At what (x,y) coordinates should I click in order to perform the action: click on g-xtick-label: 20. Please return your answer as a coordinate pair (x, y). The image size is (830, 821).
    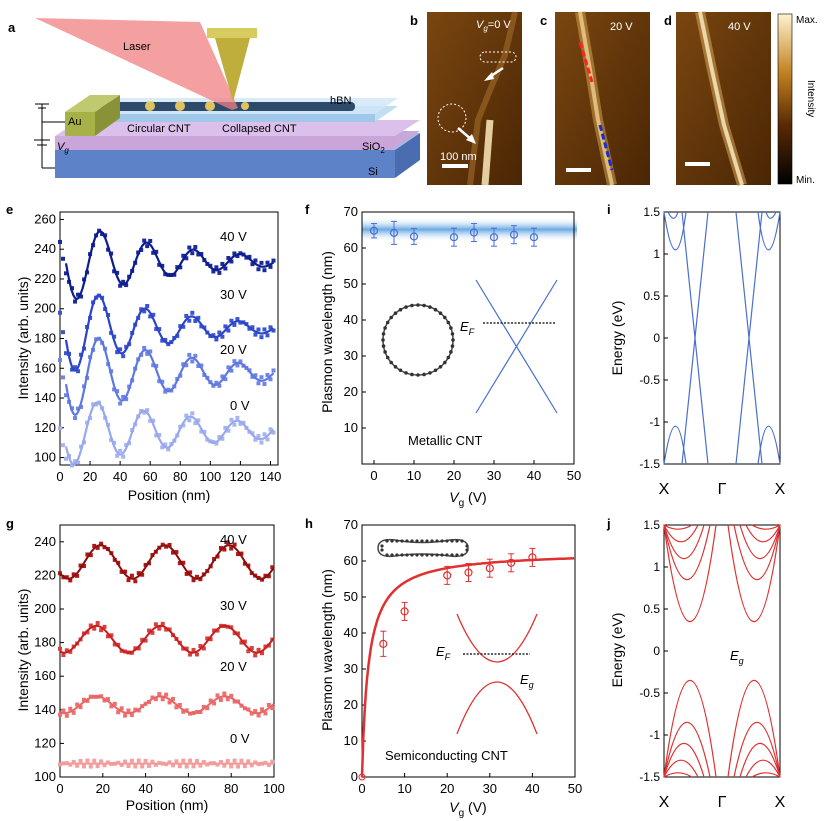
    Looking at the image, I should click on (103, 788).